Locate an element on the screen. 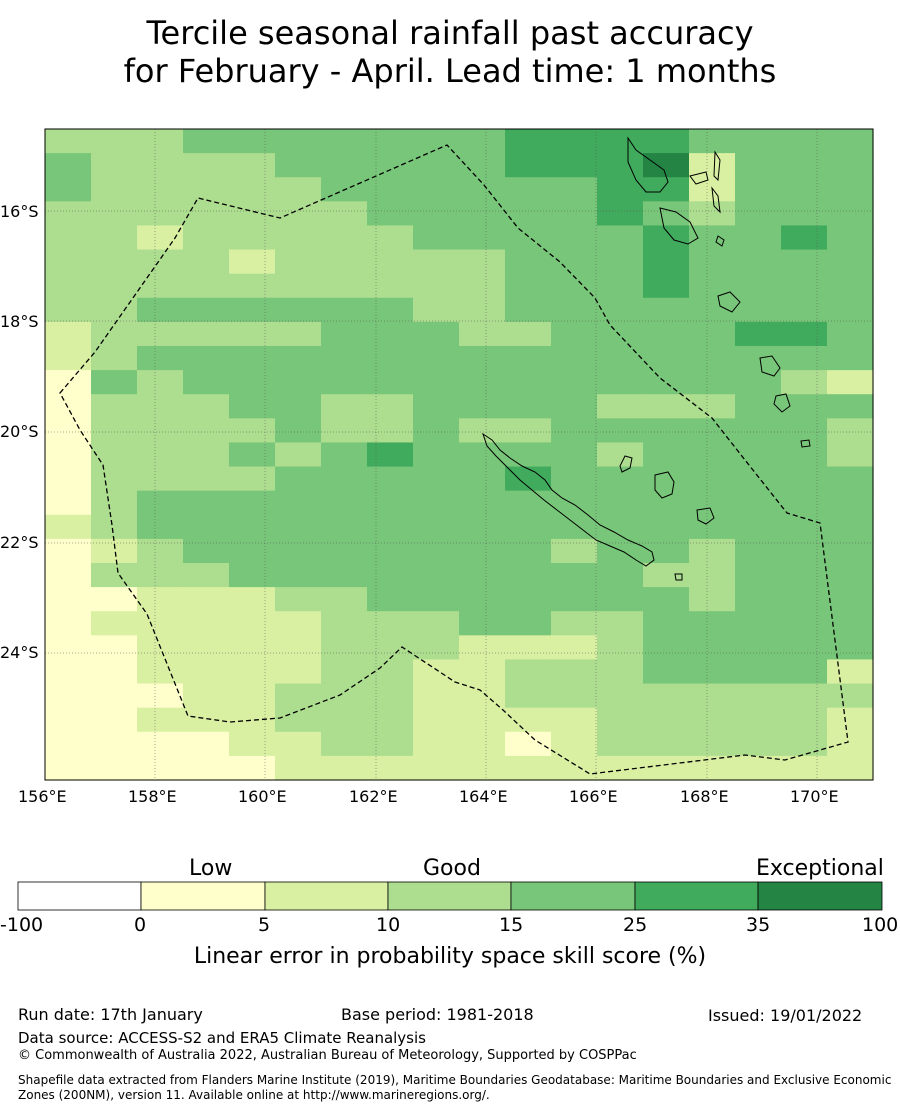  map-title-line-1: Tercile seasonal rainfall past accuracy is located at coordinates (450, 33).